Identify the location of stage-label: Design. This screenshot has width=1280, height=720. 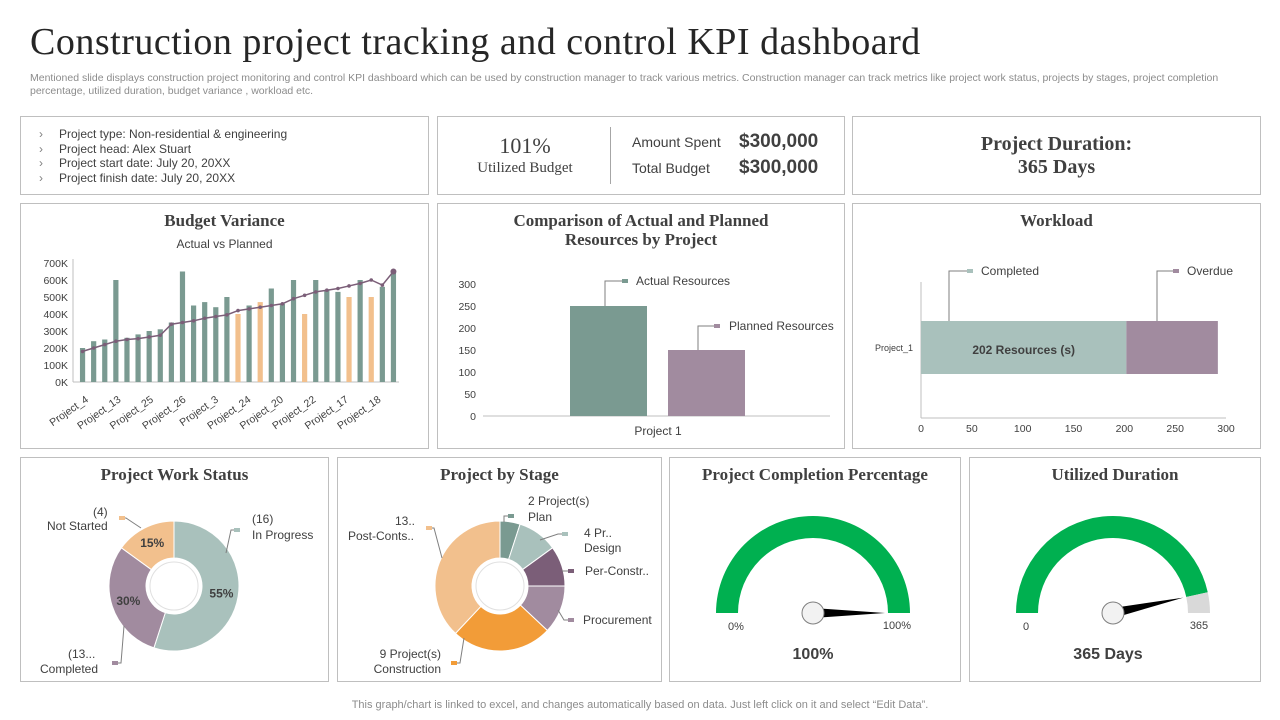
(602, 548).